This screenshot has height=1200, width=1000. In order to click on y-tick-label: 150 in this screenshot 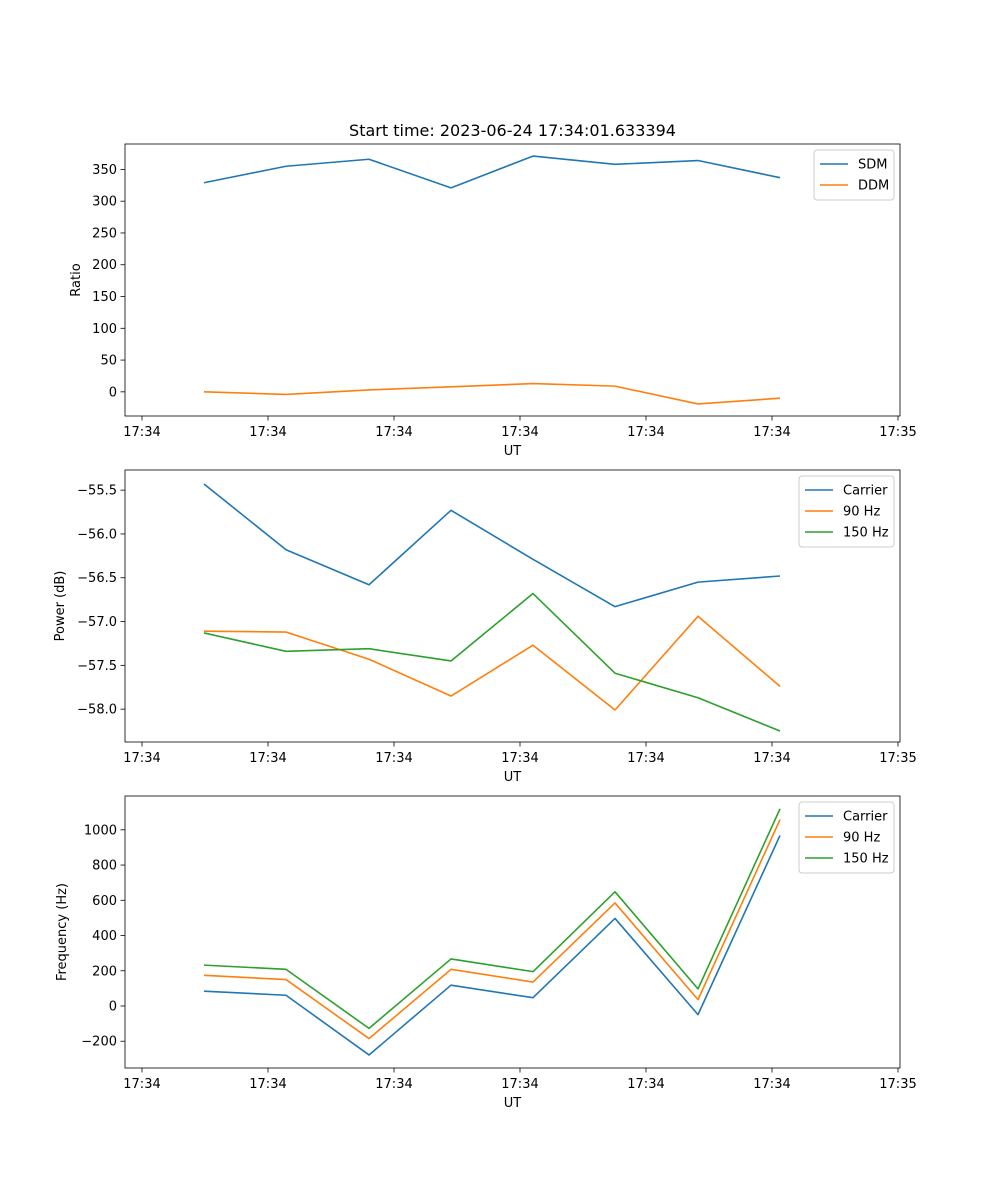, I will do `click(104, 297)`.